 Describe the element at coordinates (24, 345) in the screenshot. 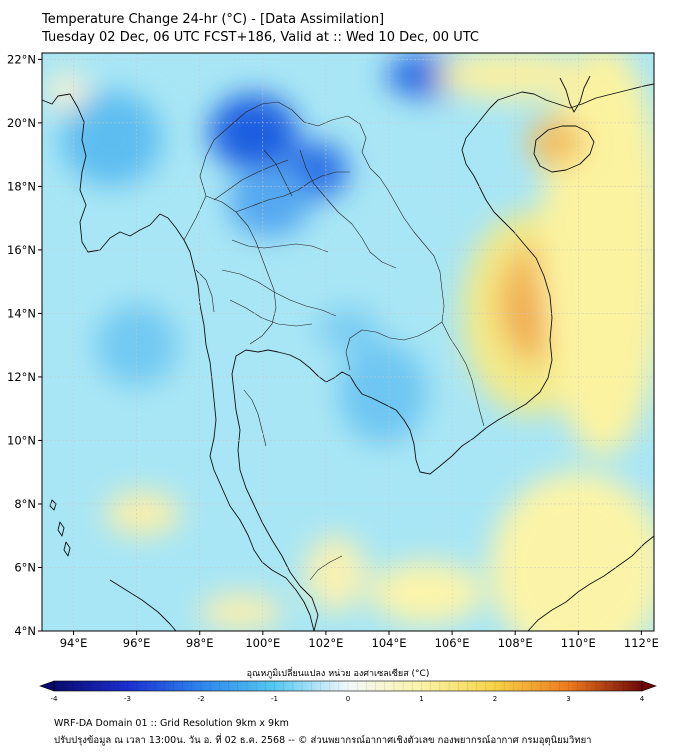

I see `latitude-axis: 22°N 20°N 18°N 16°N 14°N 12°N 10°N 8°N 6°N 4°N` at that location.